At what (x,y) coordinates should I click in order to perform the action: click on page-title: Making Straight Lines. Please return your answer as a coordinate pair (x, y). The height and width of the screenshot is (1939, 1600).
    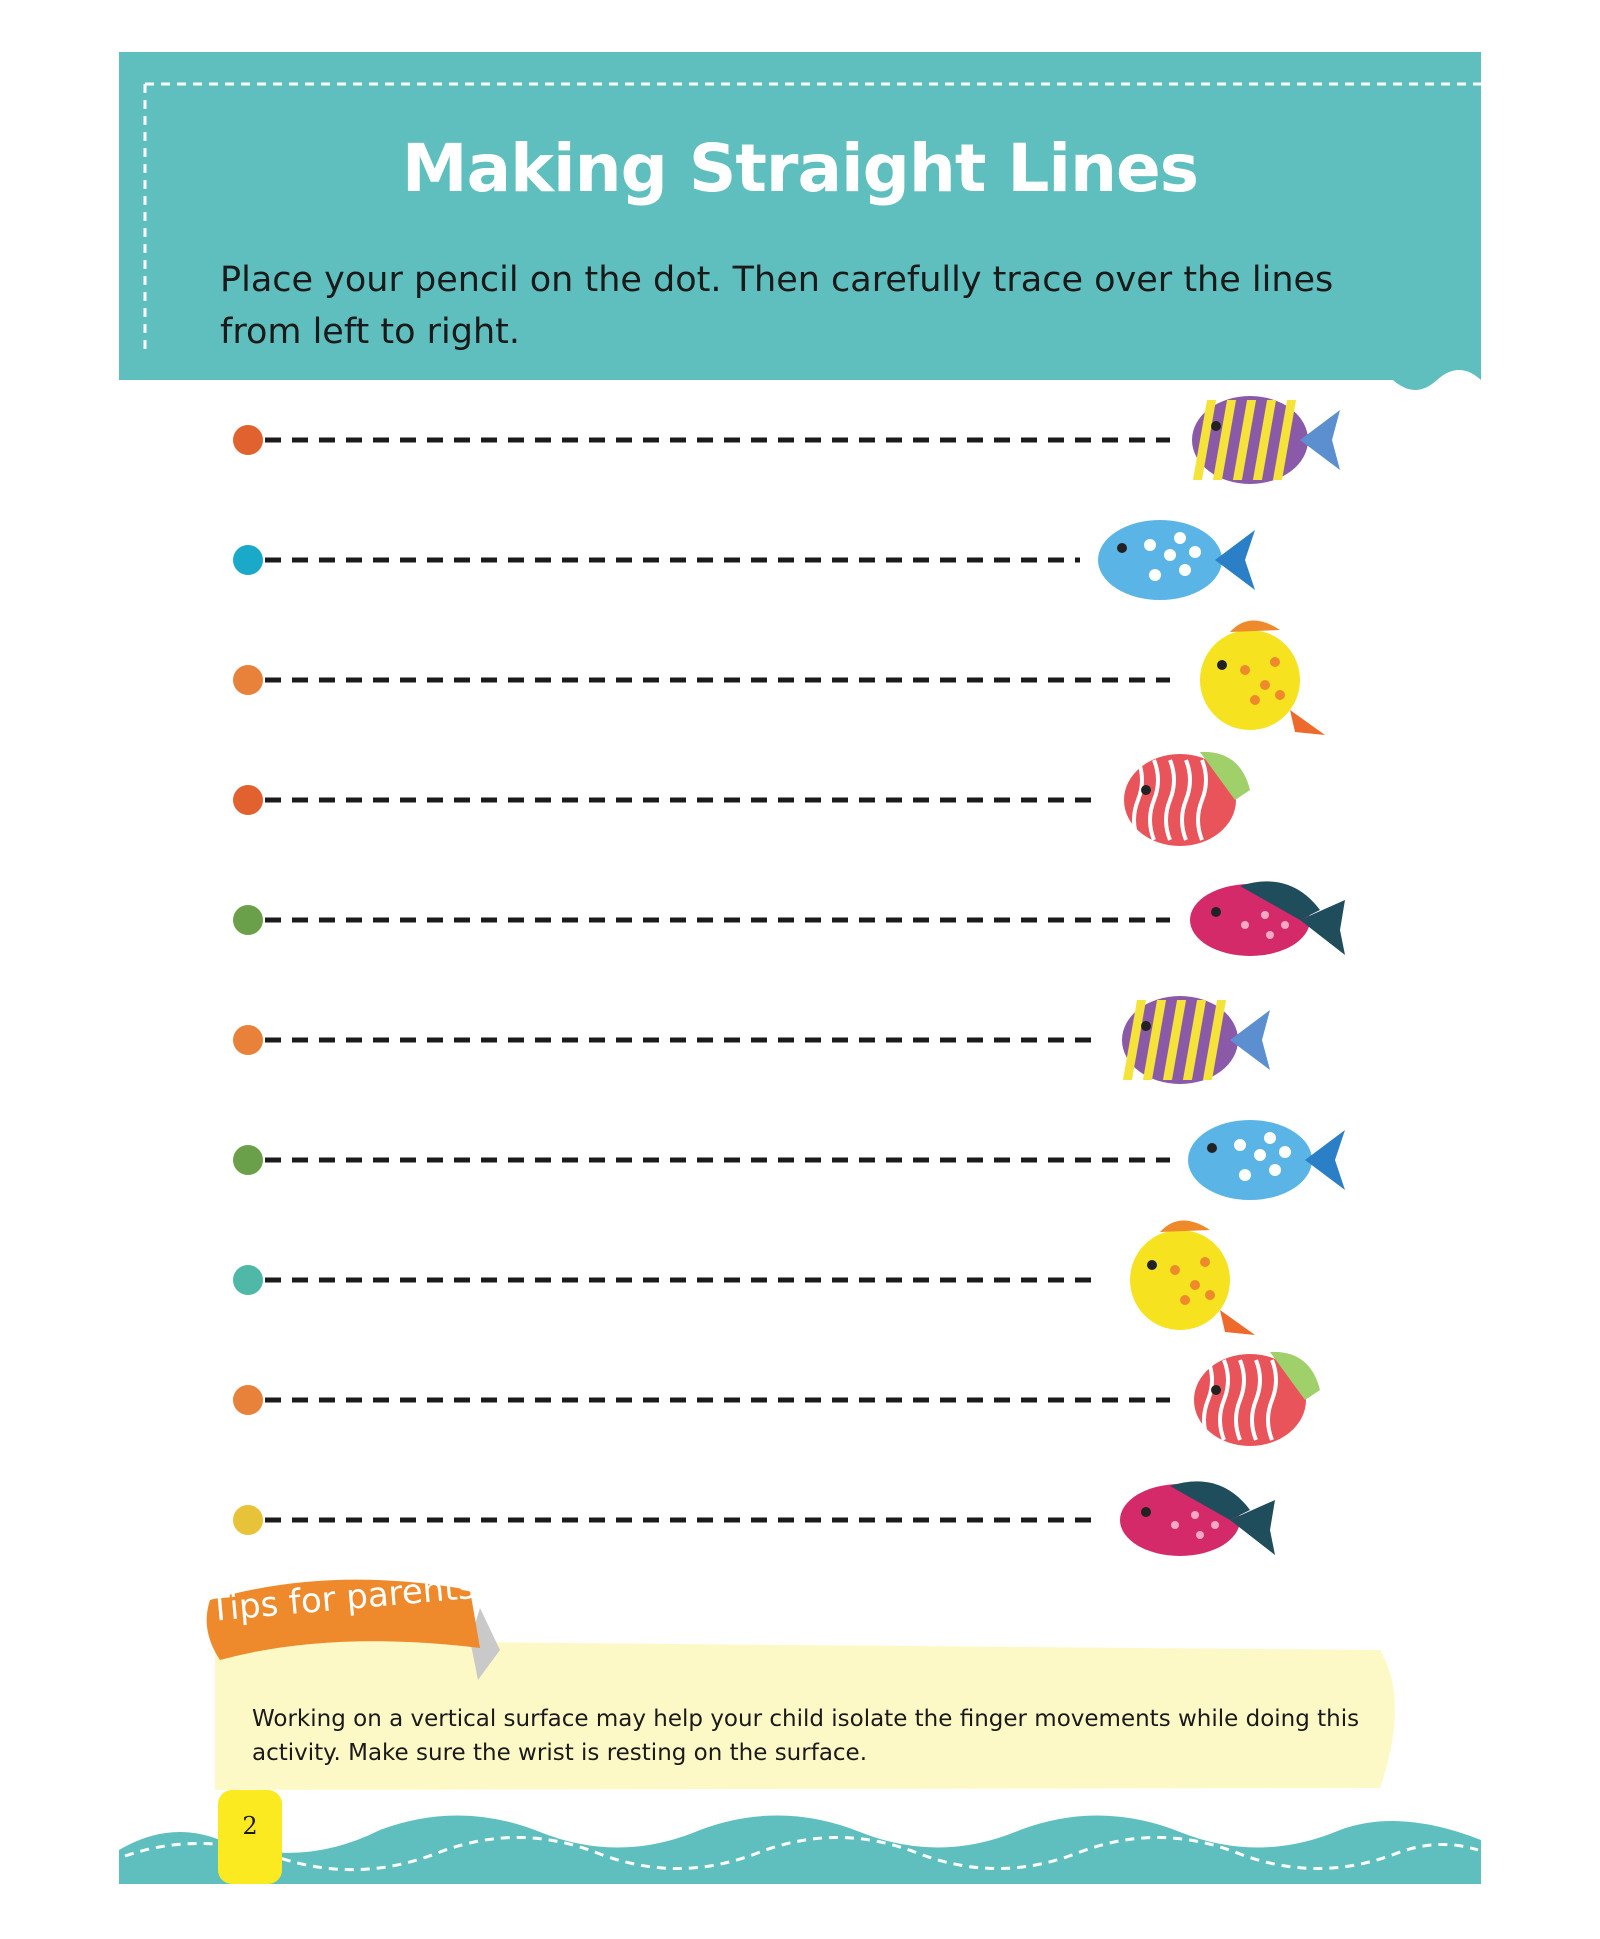
    Looking at the image, I should click on (800, 168).